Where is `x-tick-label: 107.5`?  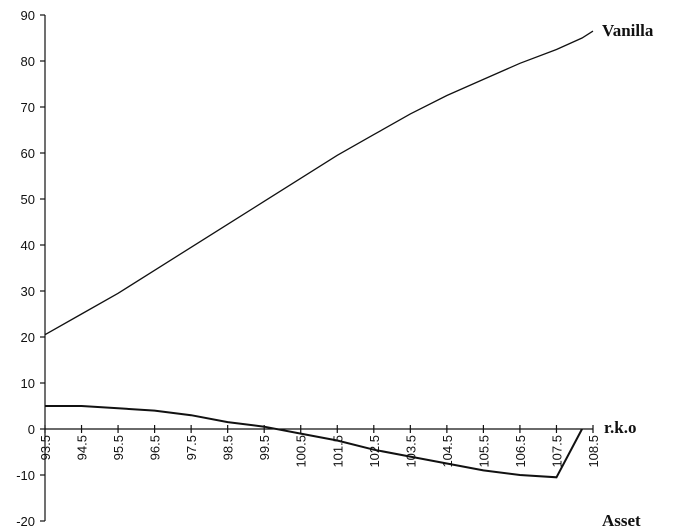 x-tick-label: 107.5 is located at coordinates (556, 451).